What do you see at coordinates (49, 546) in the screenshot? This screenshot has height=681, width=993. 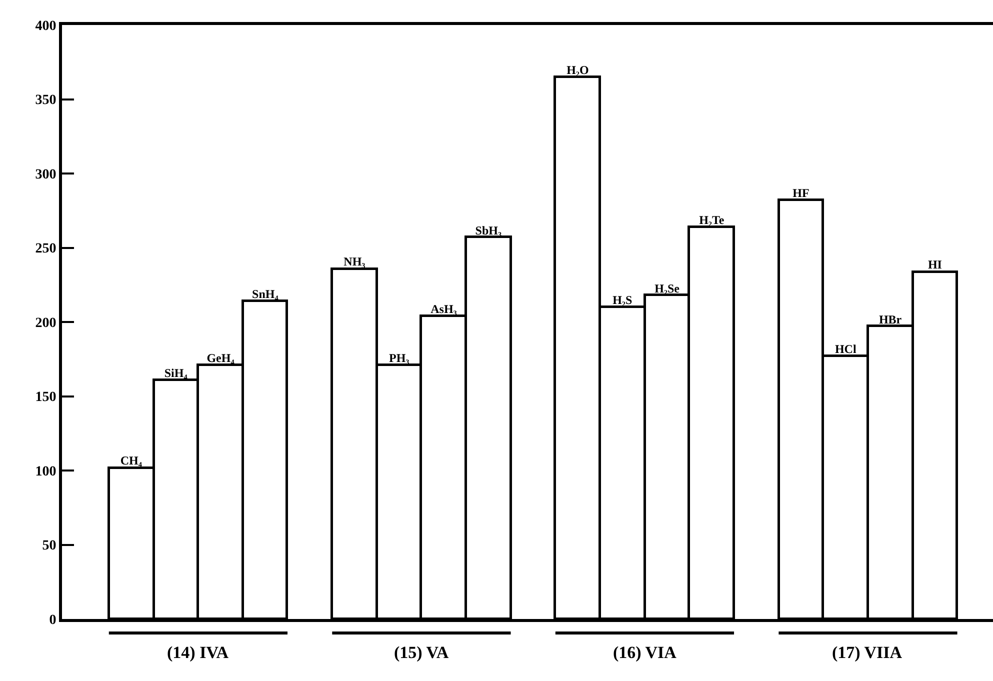 I see `y-tick-label: 50` at bounding box center [49, 546].